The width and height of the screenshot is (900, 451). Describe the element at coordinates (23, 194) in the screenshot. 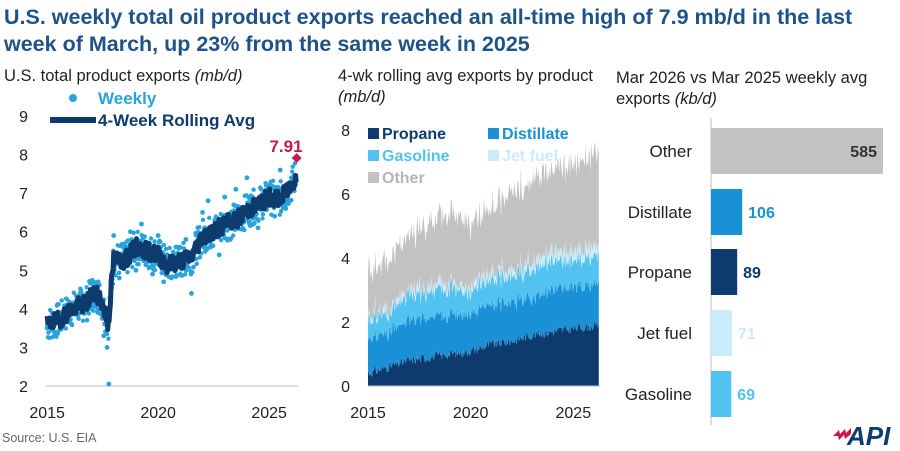

I see `p1-y-tick: 7` at that location.